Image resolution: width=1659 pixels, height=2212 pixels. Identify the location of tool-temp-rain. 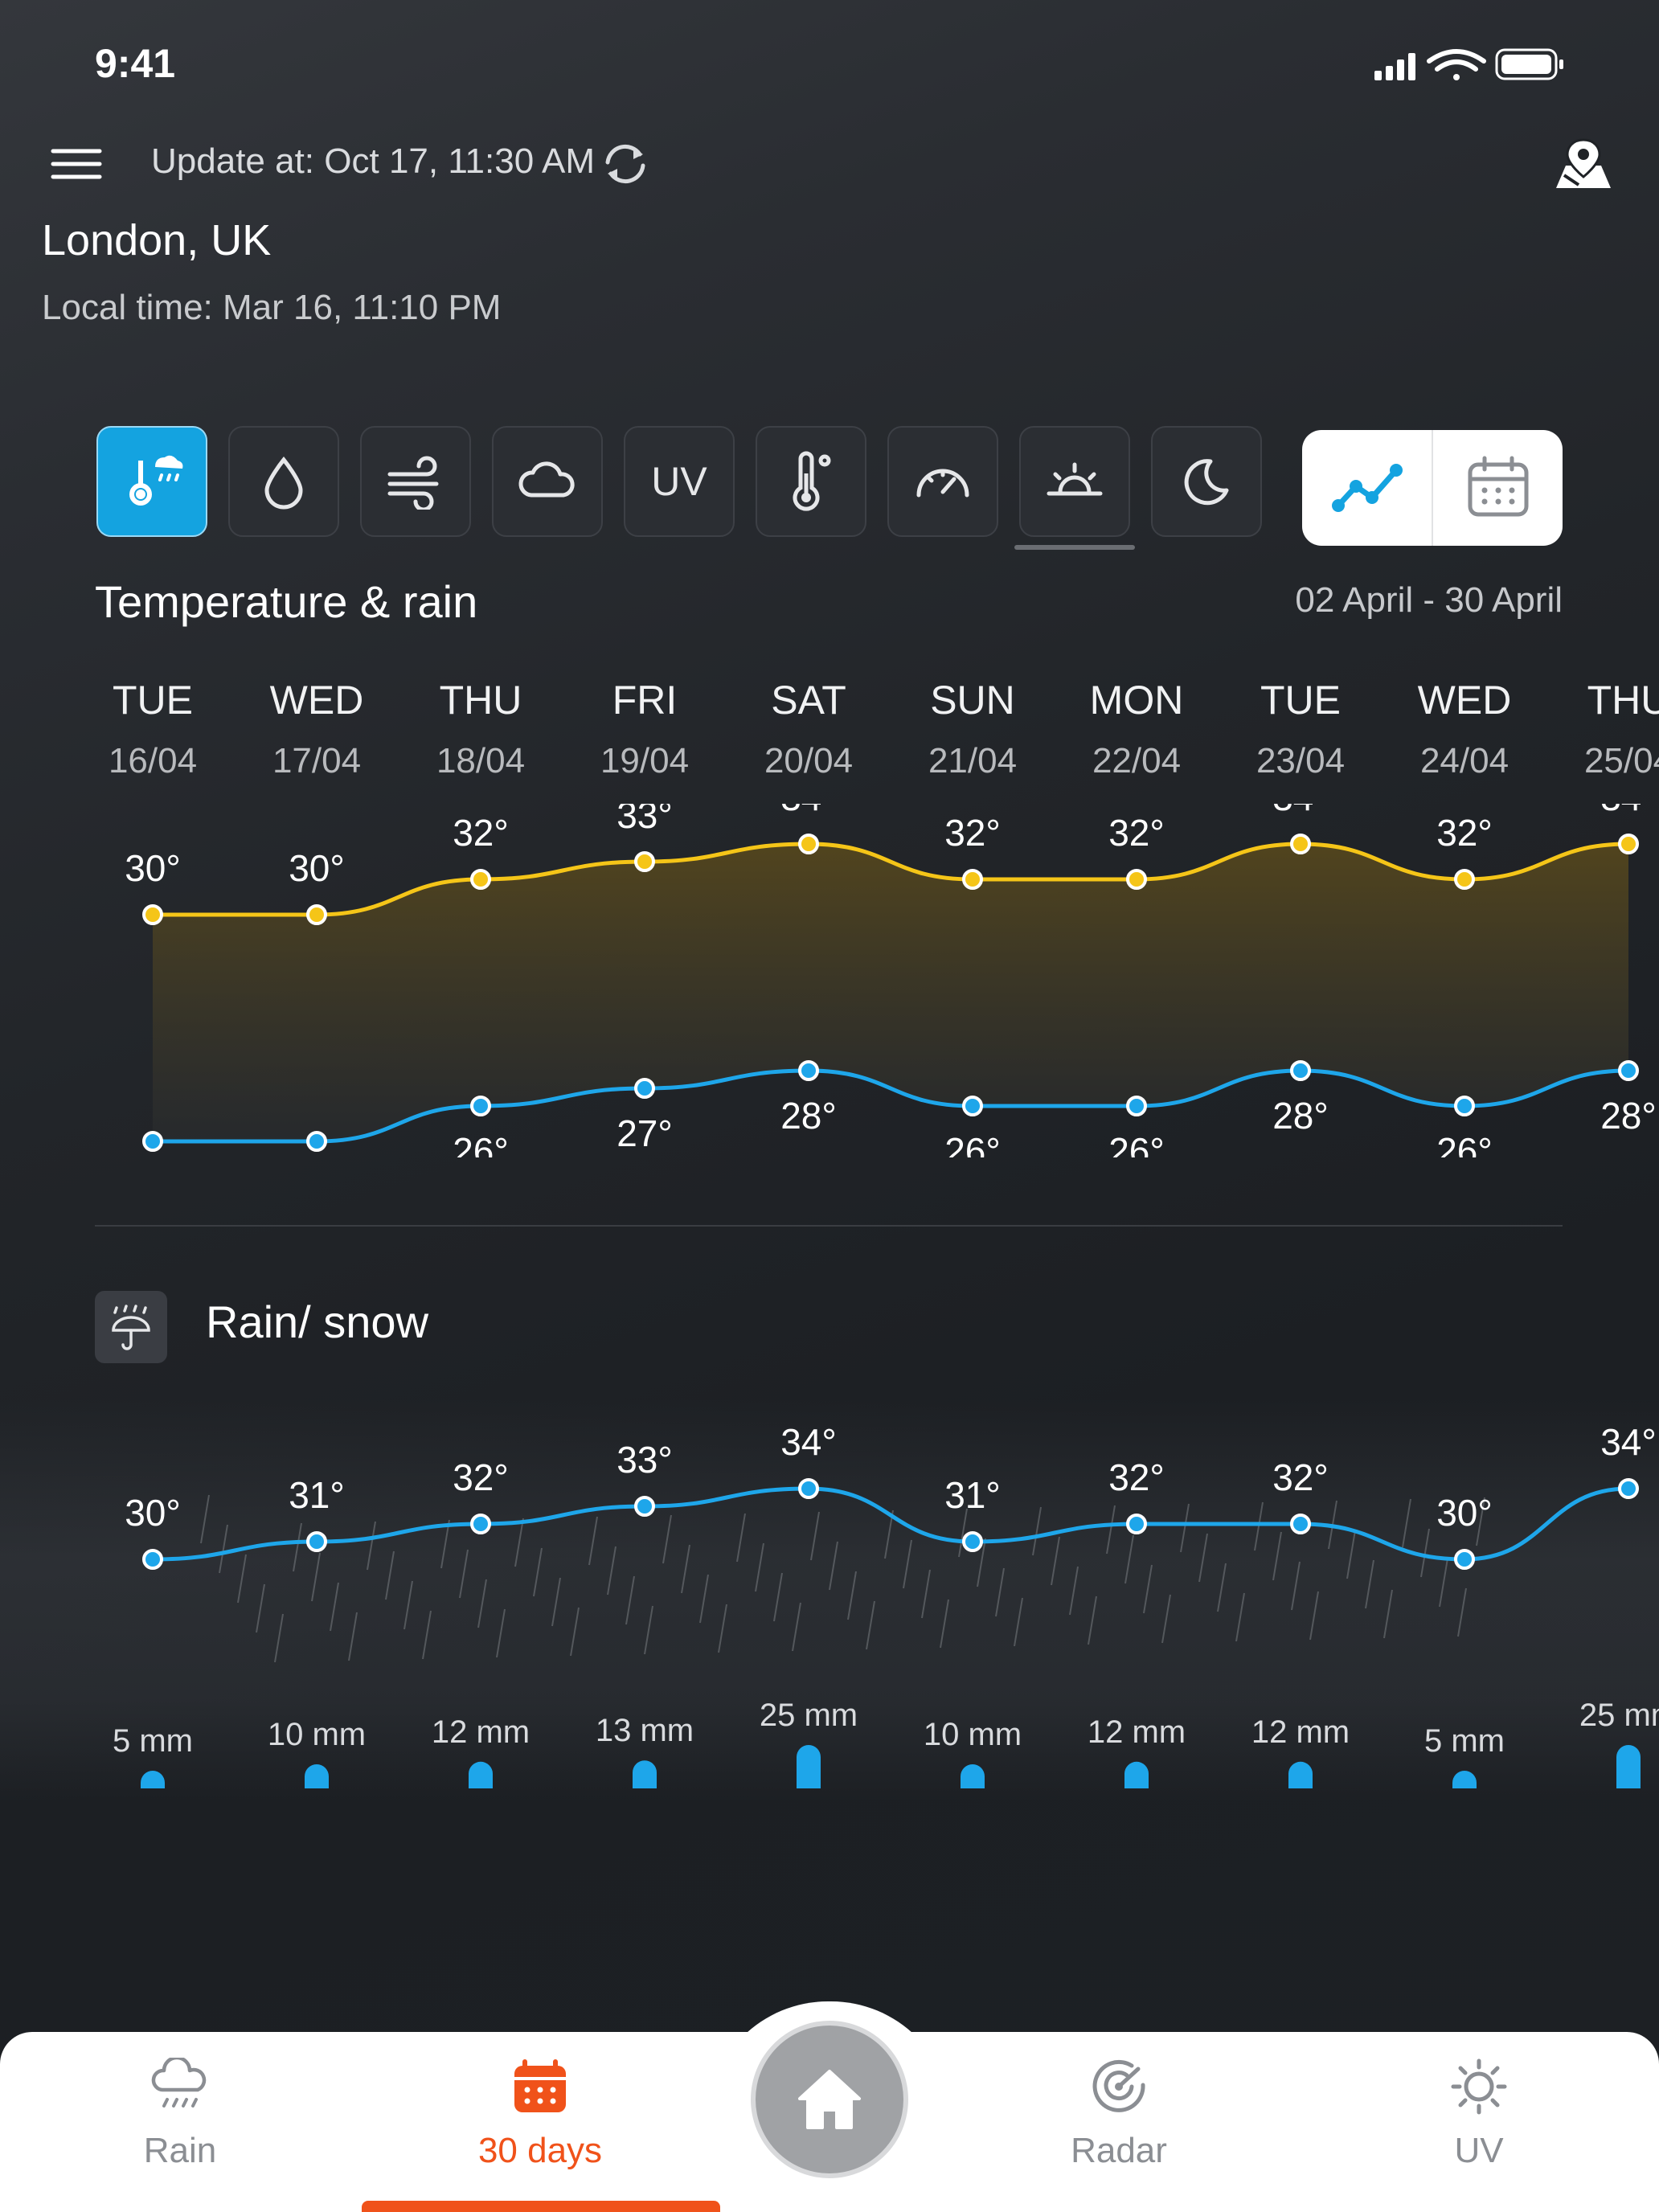
(151, 481).